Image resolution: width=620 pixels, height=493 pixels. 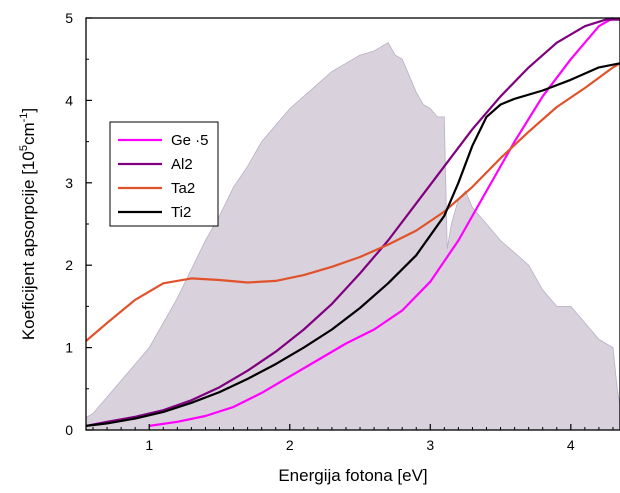 What do you see at coordinates (69, 430) in the screenshot?
I see `y-tick-label: 0` at bounding box center [69, 430].